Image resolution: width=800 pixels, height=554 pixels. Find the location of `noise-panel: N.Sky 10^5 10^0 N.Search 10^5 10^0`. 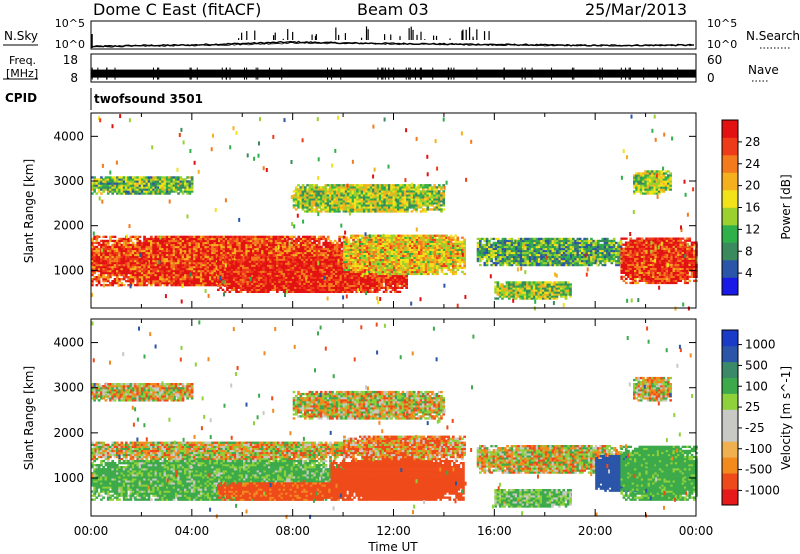

noise-panel: N.Sky 10^5 10^0 N.Search 10^5 10^0 is located at coordinates (401, 34).